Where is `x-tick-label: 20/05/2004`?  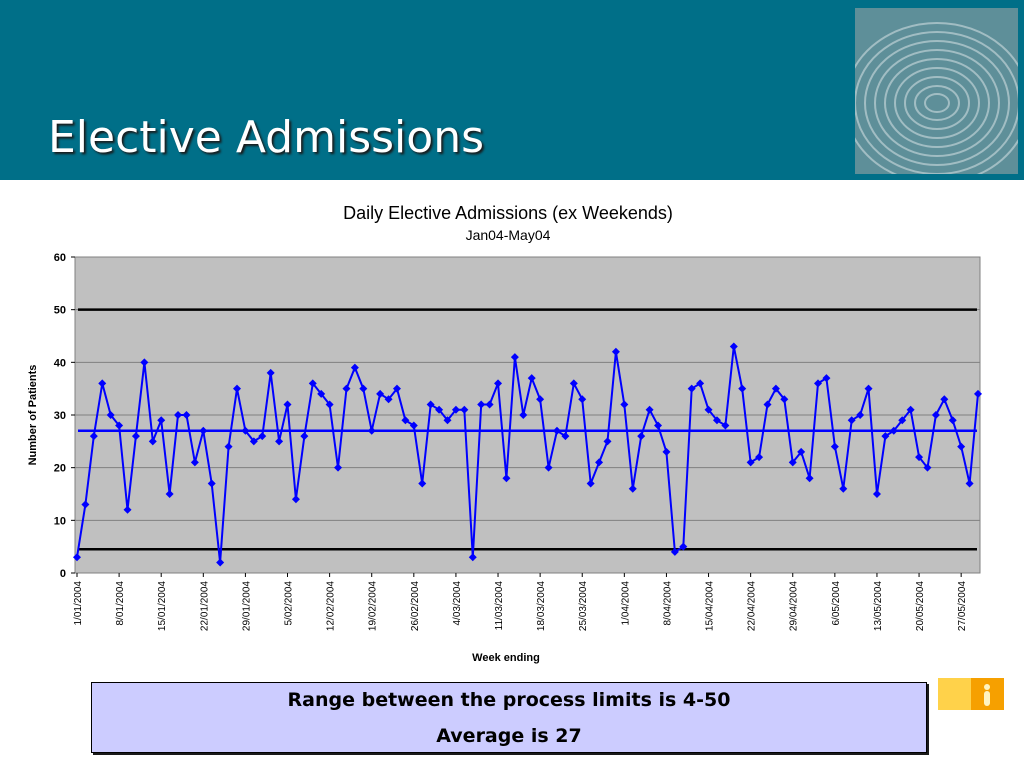
x-tick-label: 20/05/2004 is located at coordinates (920, 606).